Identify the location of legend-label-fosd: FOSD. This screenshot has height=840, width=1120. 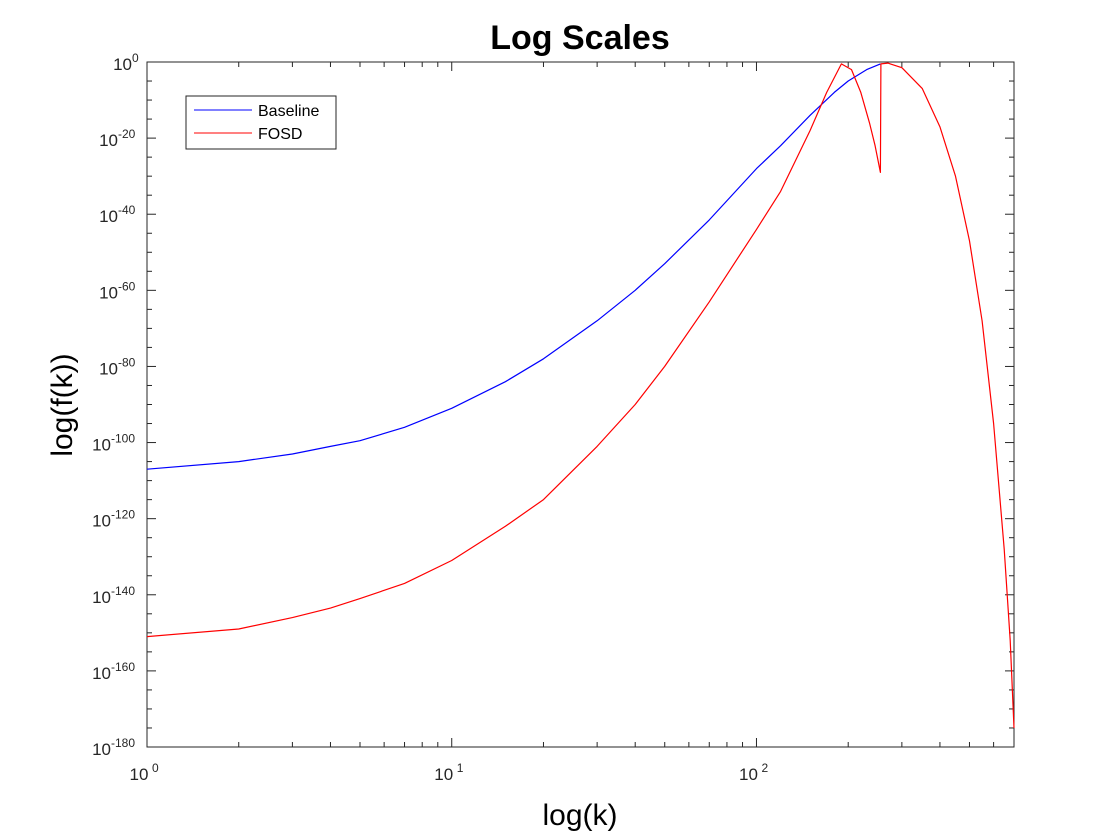
(280, 134).